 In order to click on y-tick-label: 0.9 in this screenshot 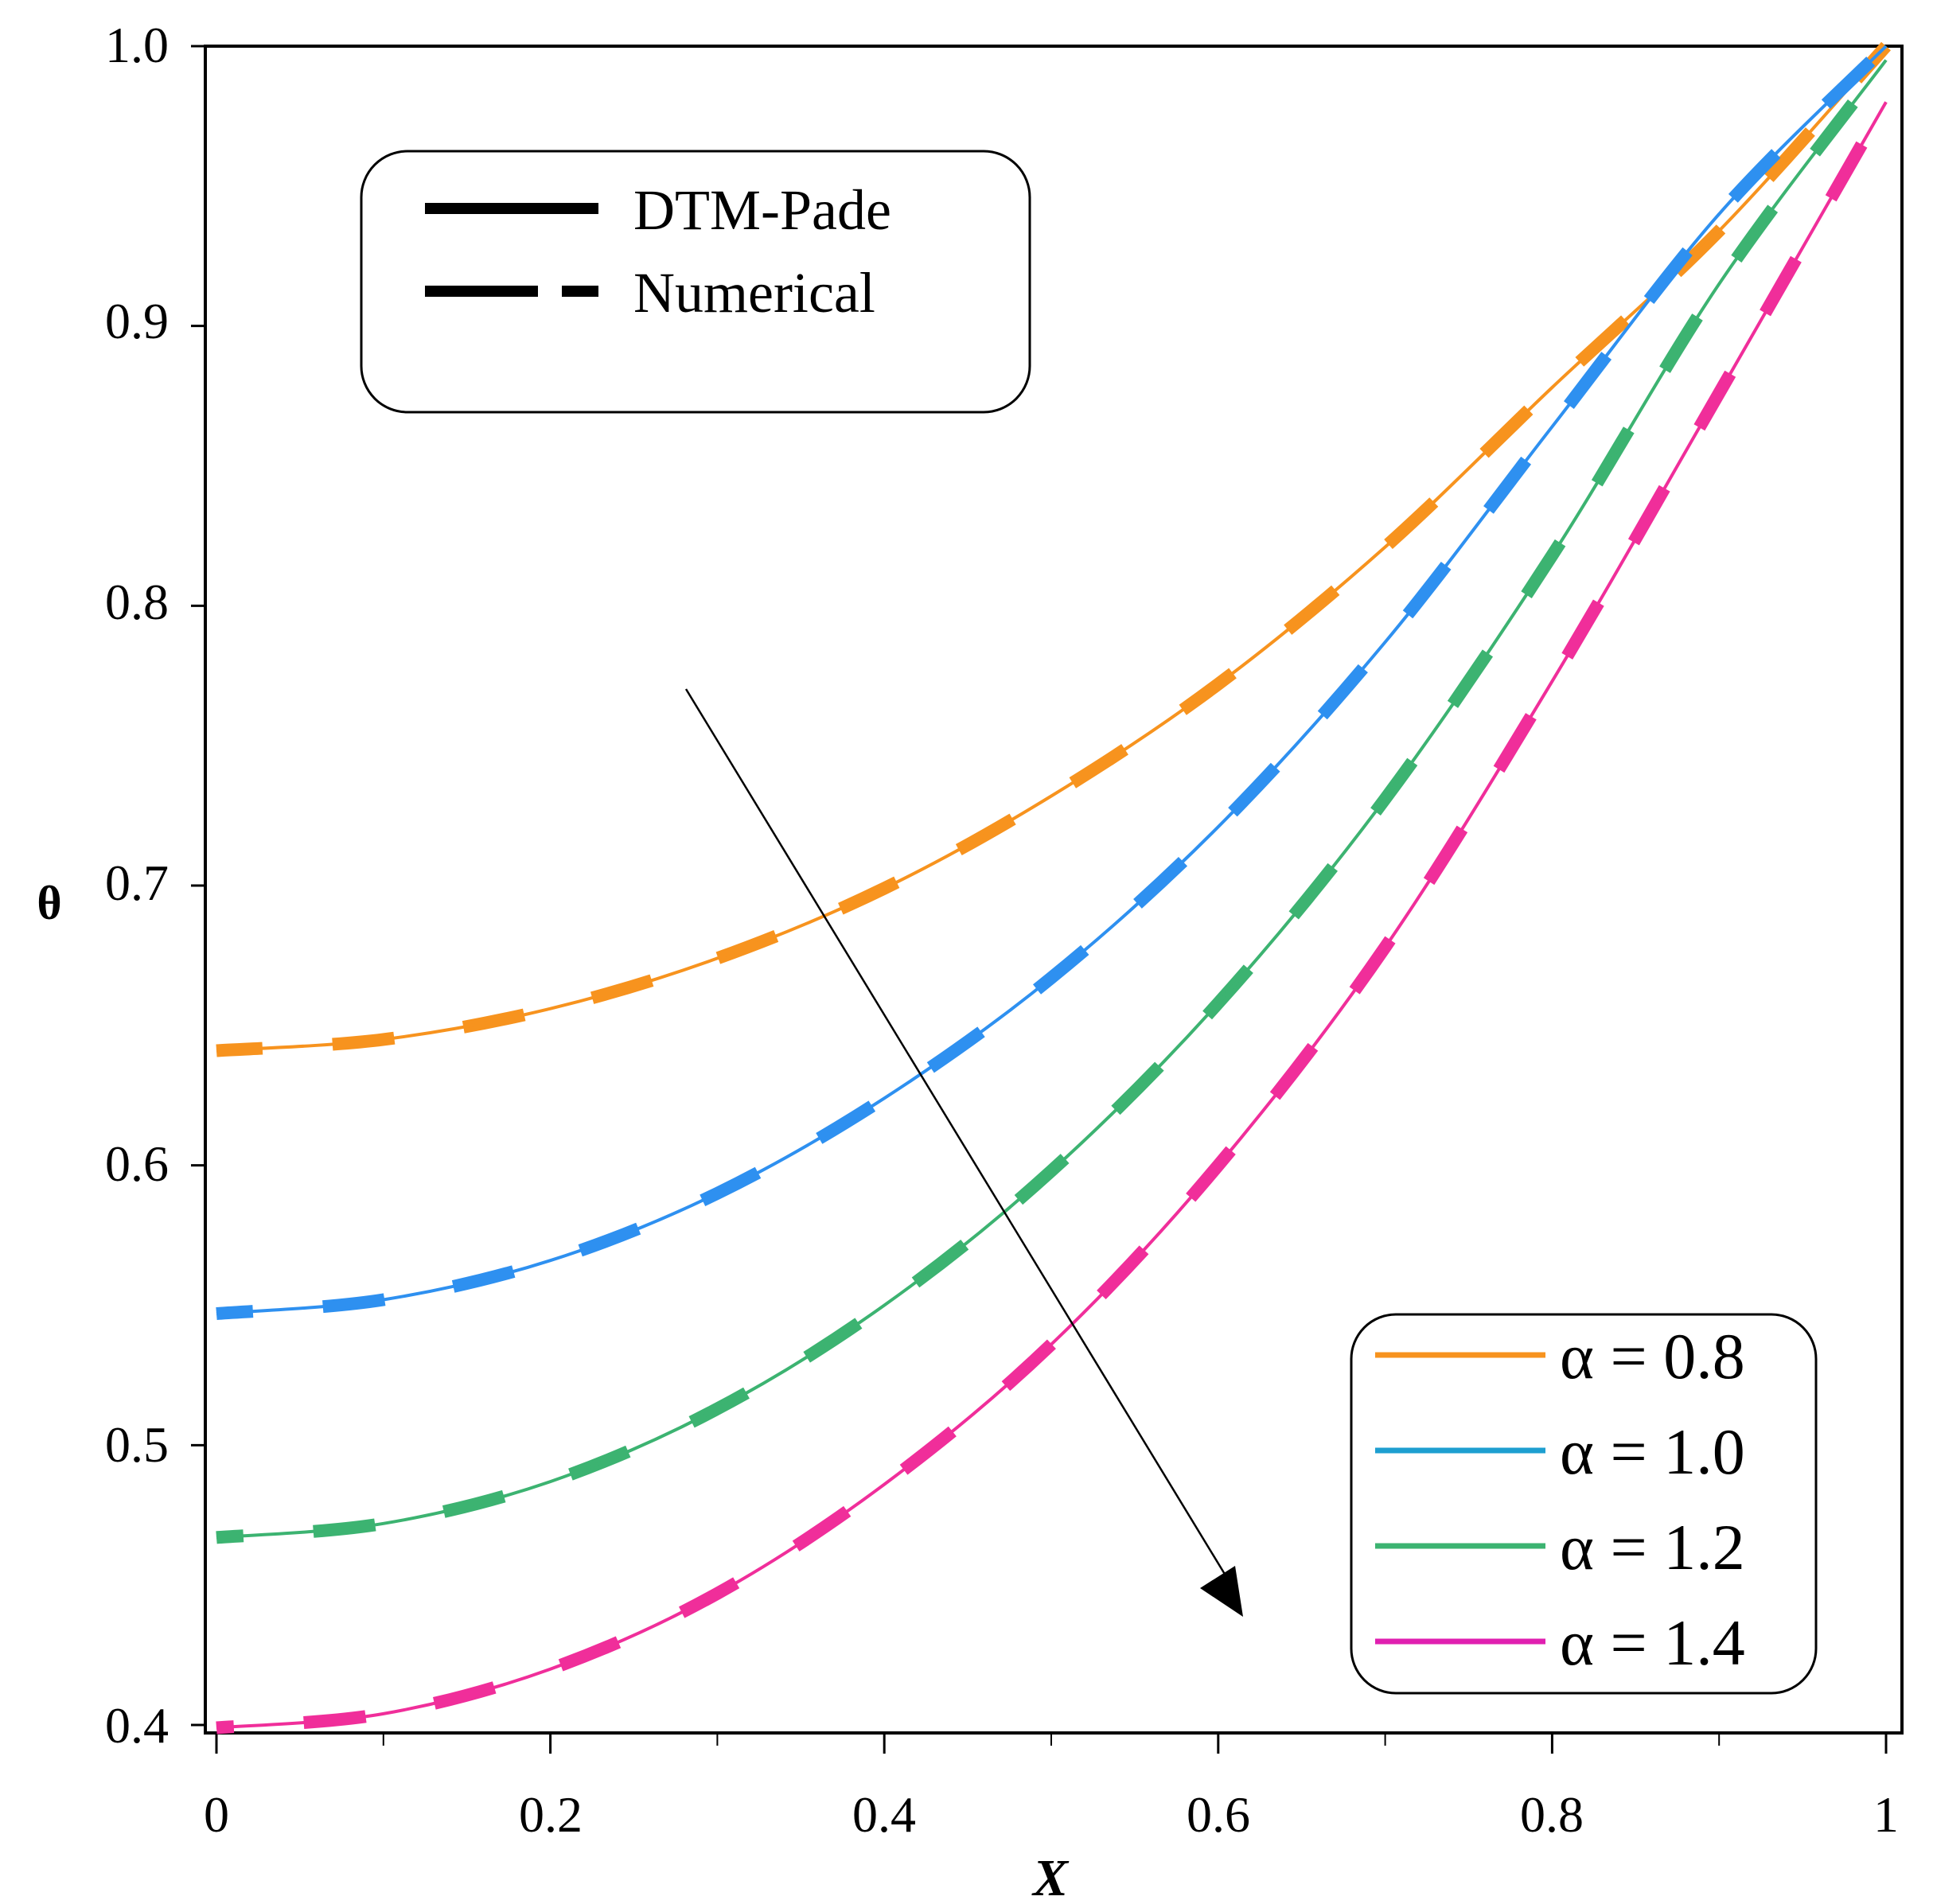, I will do `click(137, 321)`.